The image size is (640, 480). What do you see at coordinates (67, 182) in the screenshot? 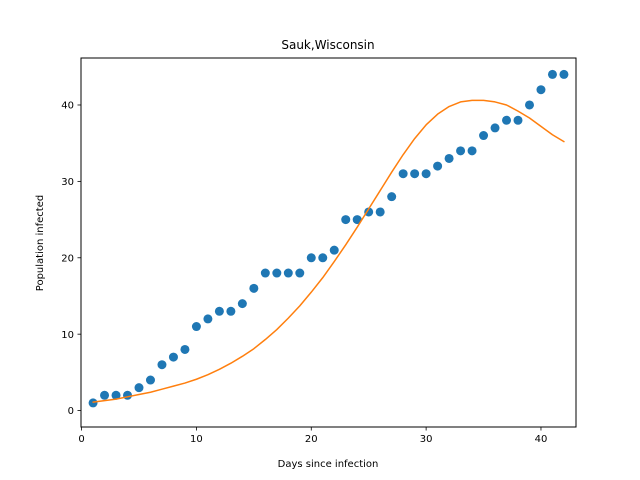
I see `y-tick-label: 30` at bounding box center [67, 182].